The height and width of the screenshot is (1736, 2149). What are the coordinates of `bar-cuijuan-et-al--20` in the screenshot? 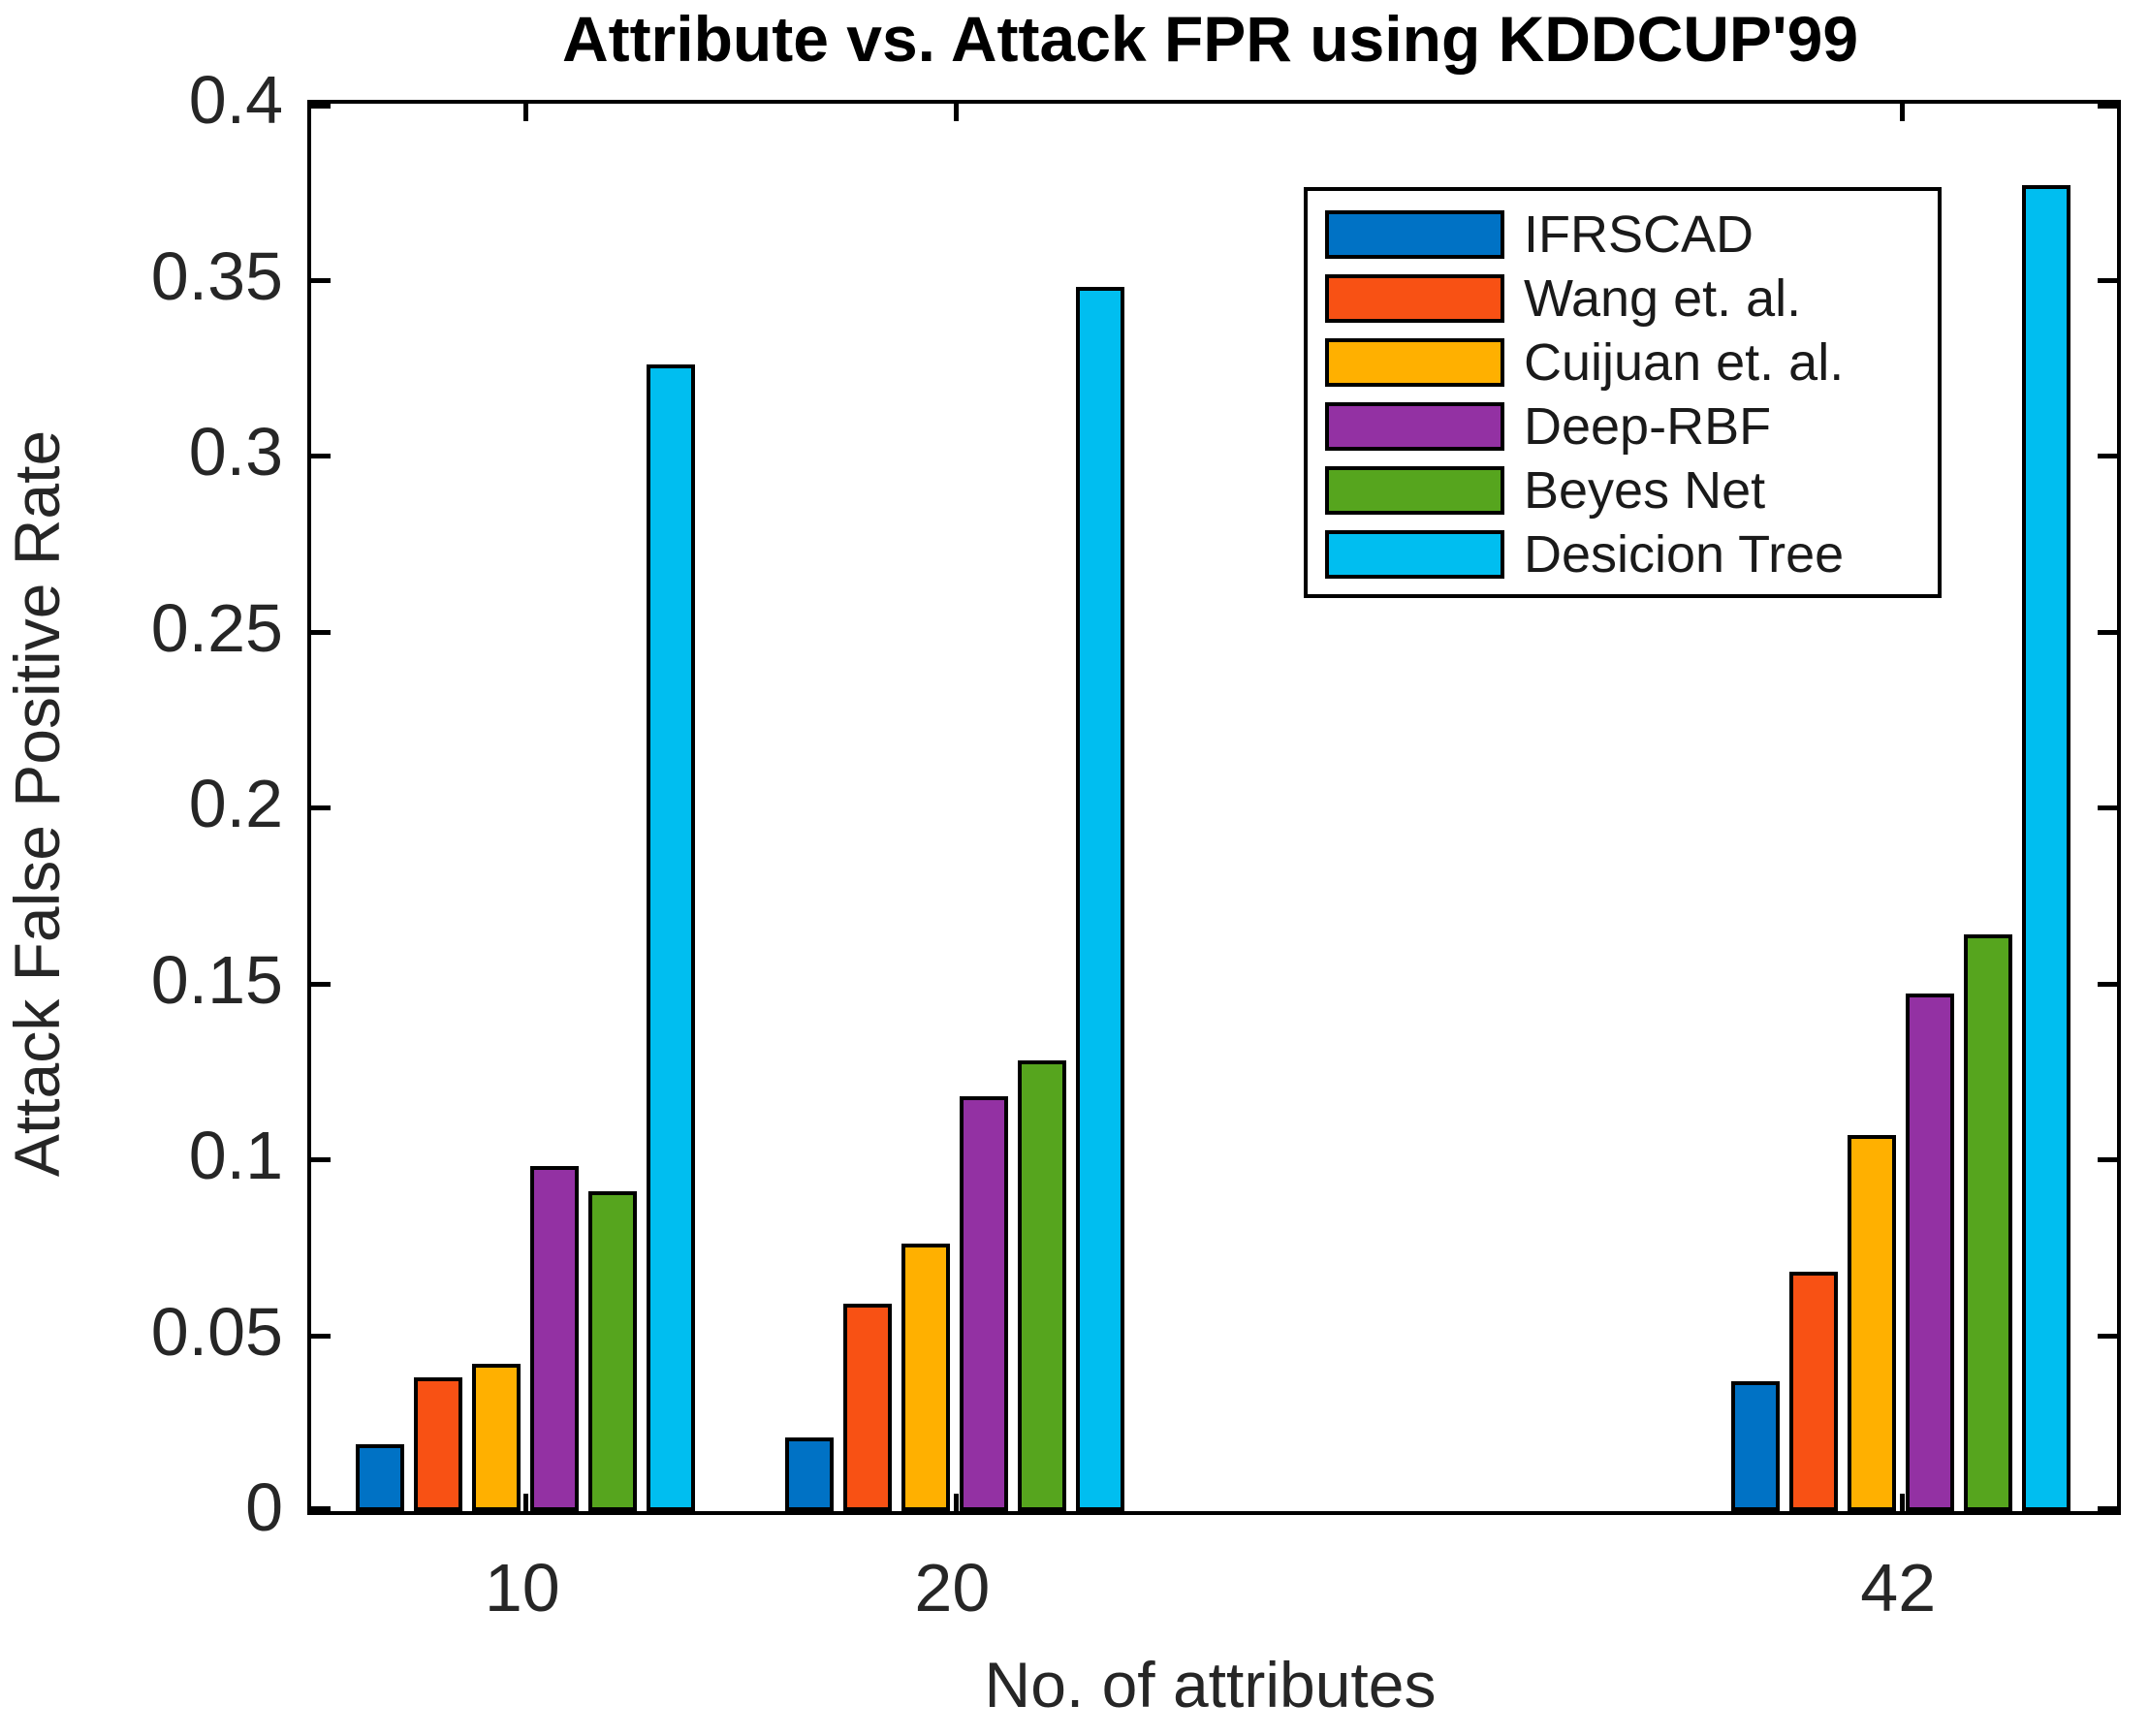 It's located at (926, 1377).